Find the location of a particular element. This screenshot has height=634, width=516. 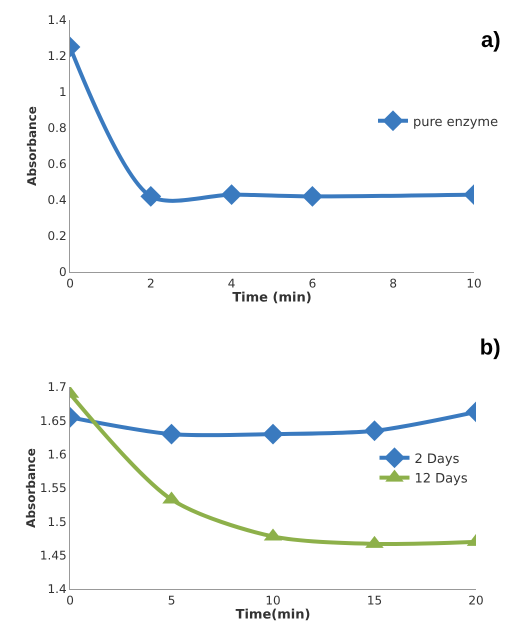

y-tick-label: 1.45 is located at coordinates (53, 555).